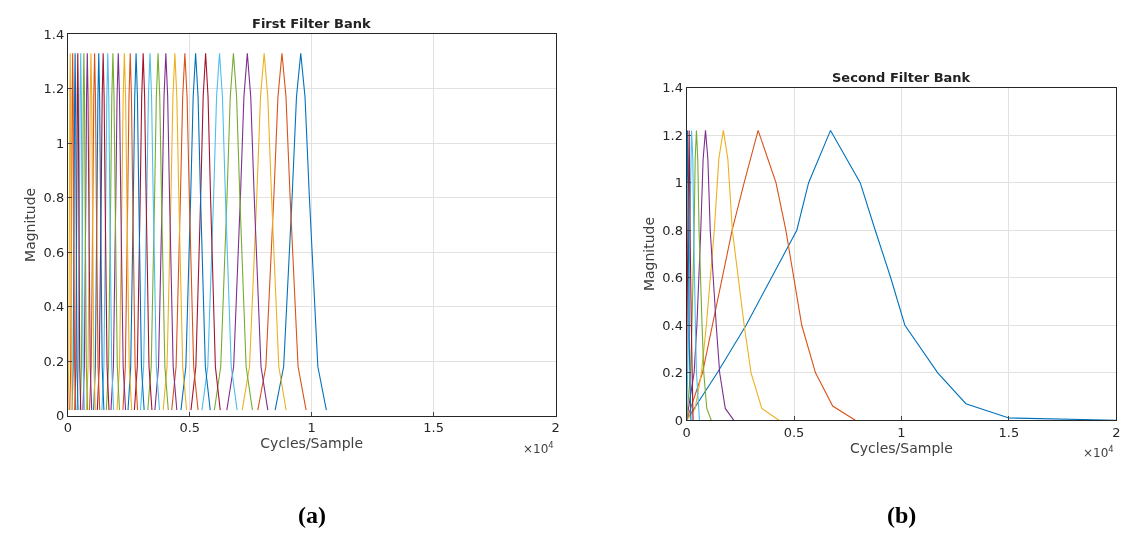 The height and width of the screenshot is (549, 1127). I want to click on text: (b), so click(902, 515).